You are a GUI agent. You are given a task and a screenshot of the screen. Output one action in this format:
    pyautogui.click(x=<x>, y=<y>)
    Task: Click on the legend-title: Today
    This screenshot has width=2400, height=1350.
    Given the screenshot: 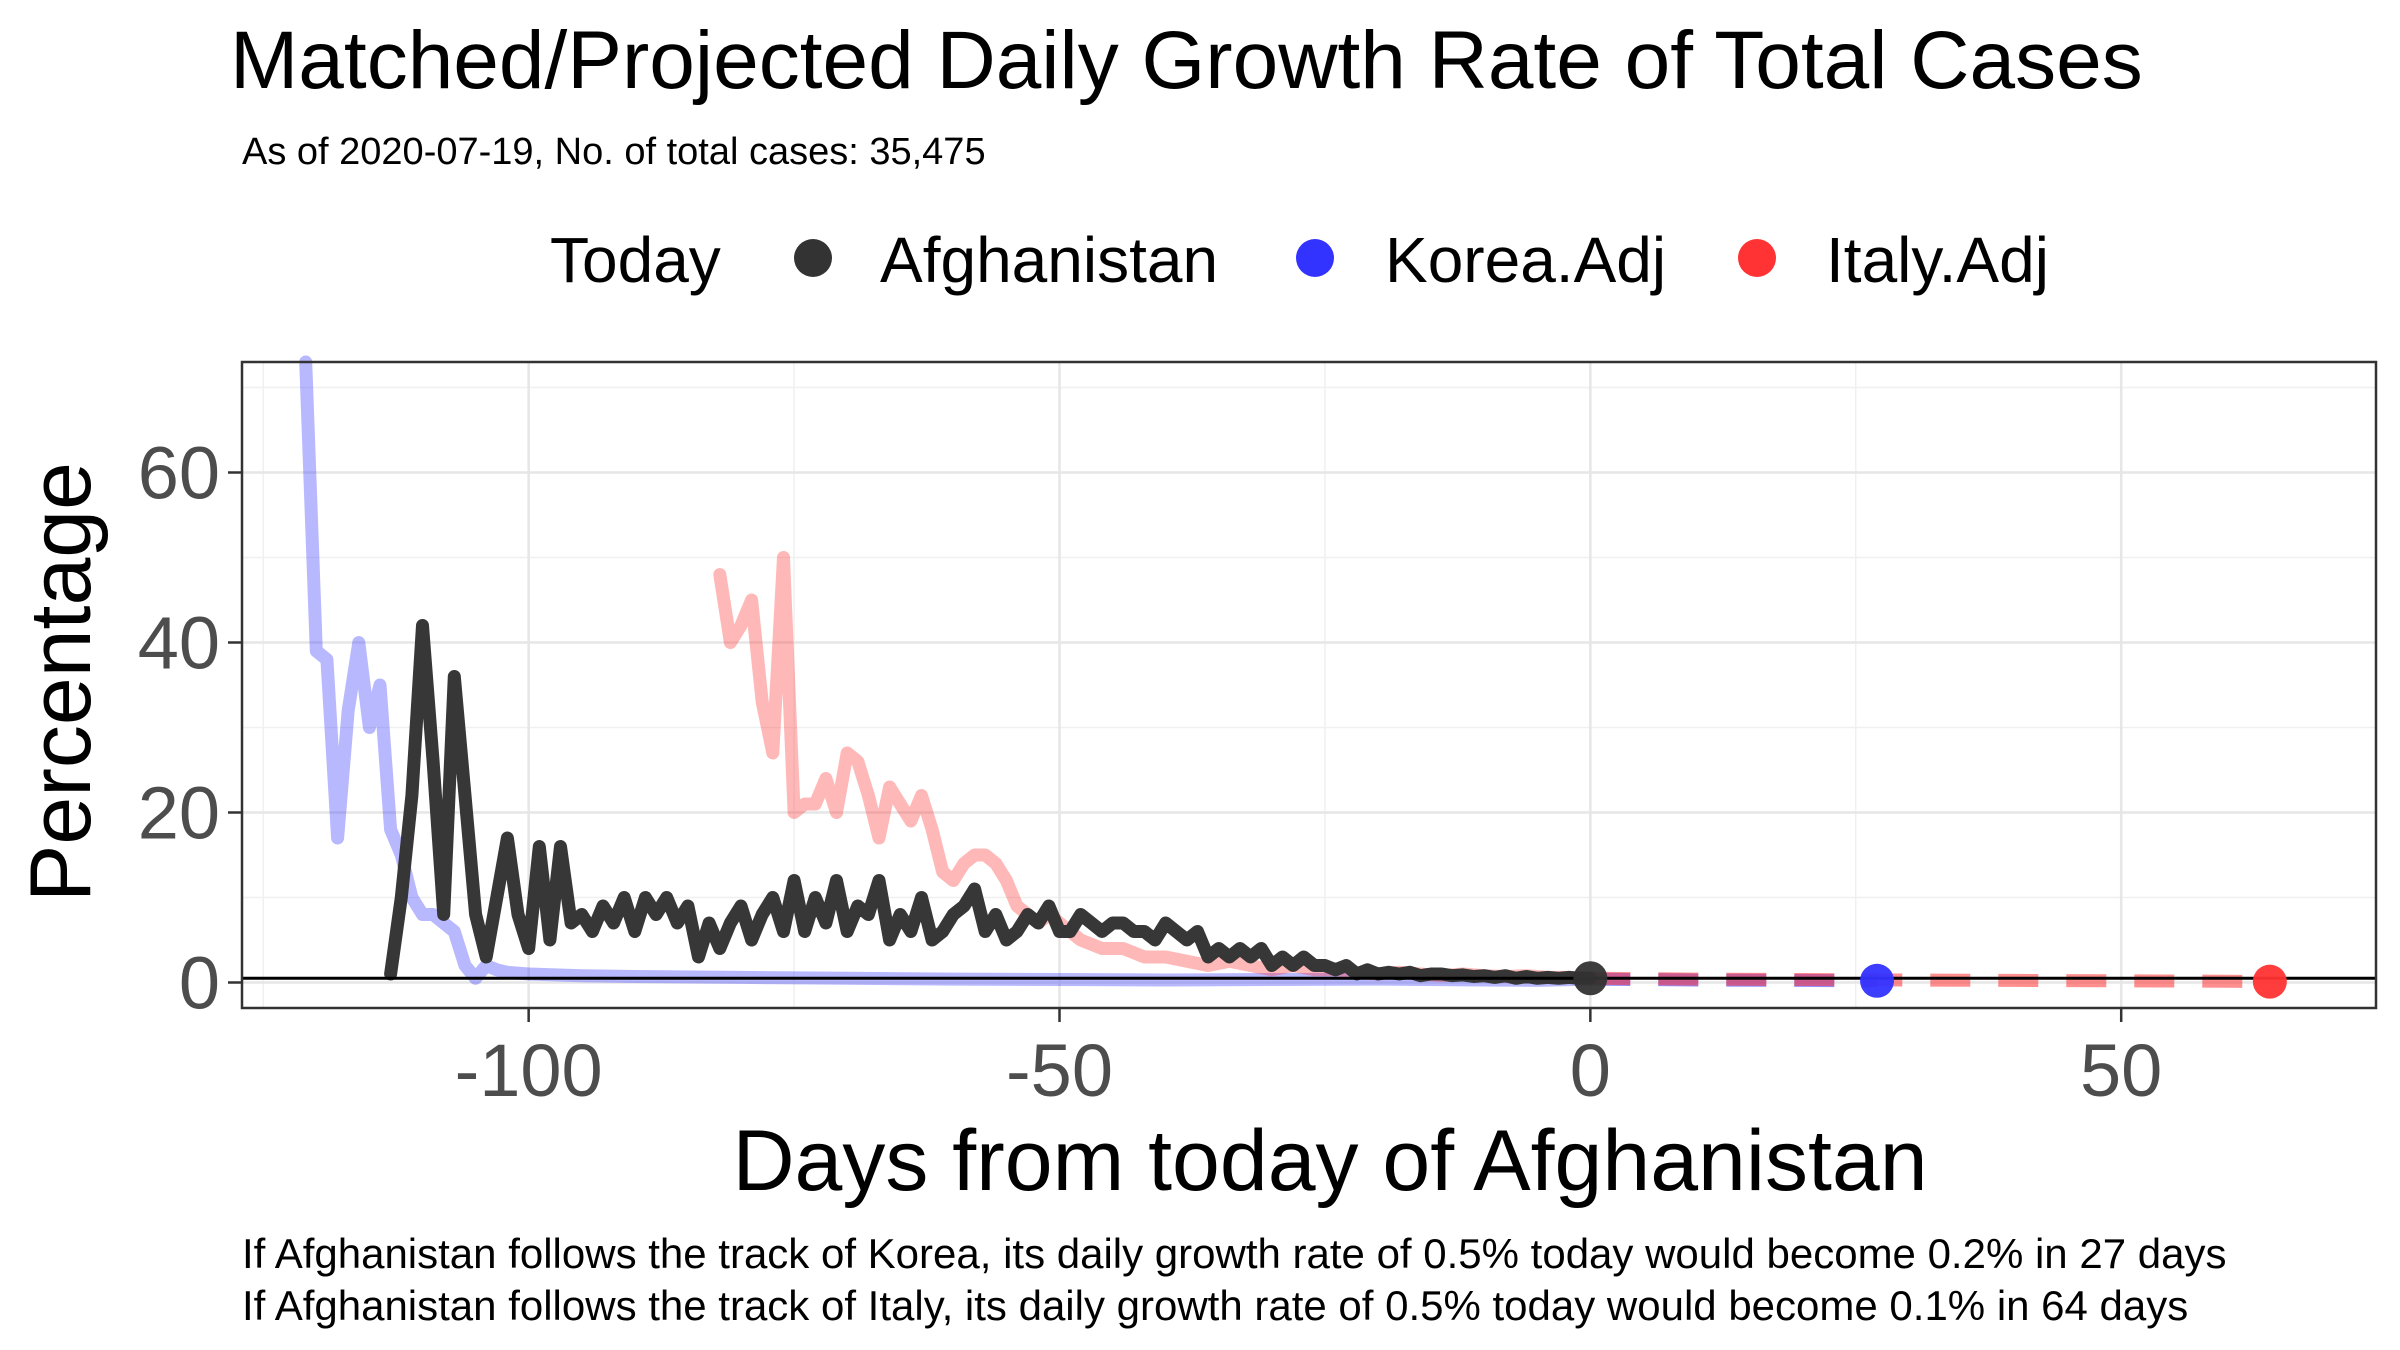 What is the action you would take?
    pyautogui.click(x=635, y=260)
    